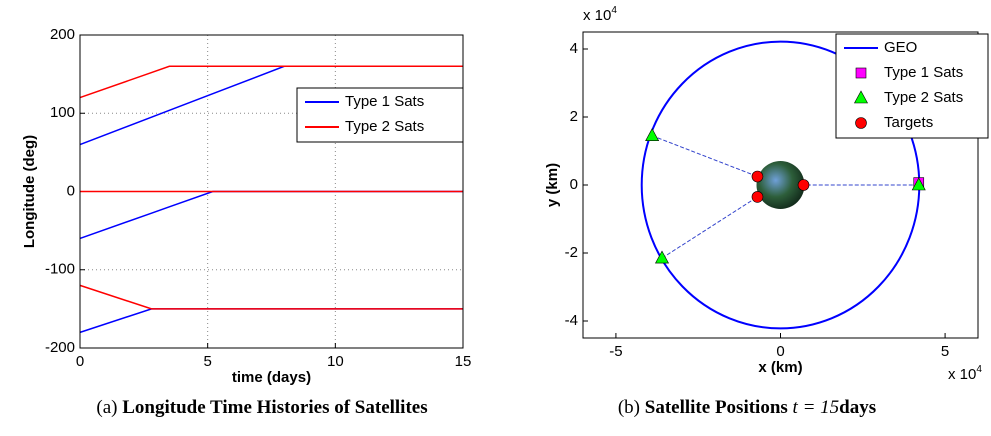 The height and width of the screenshot is (436, 991). Describe the element at coordinates (60, 269) in the screenshot. I see `y-tick-label: -100` at that location.